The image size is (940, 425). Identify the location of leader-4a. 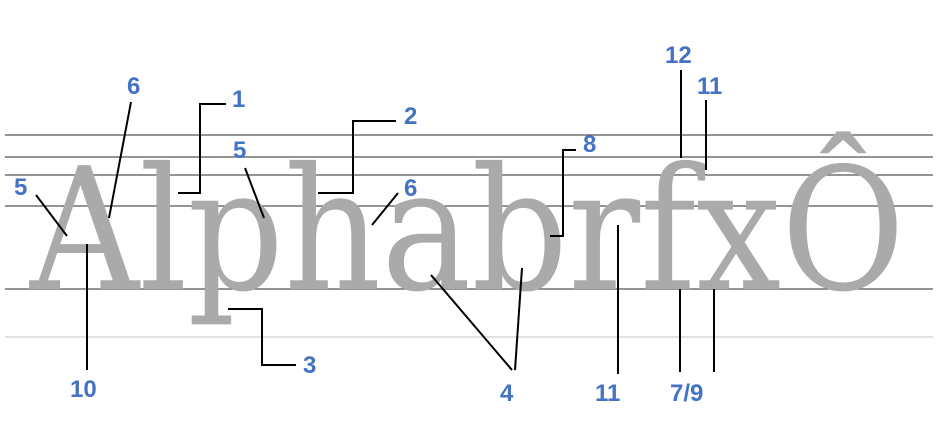
(471, 322).